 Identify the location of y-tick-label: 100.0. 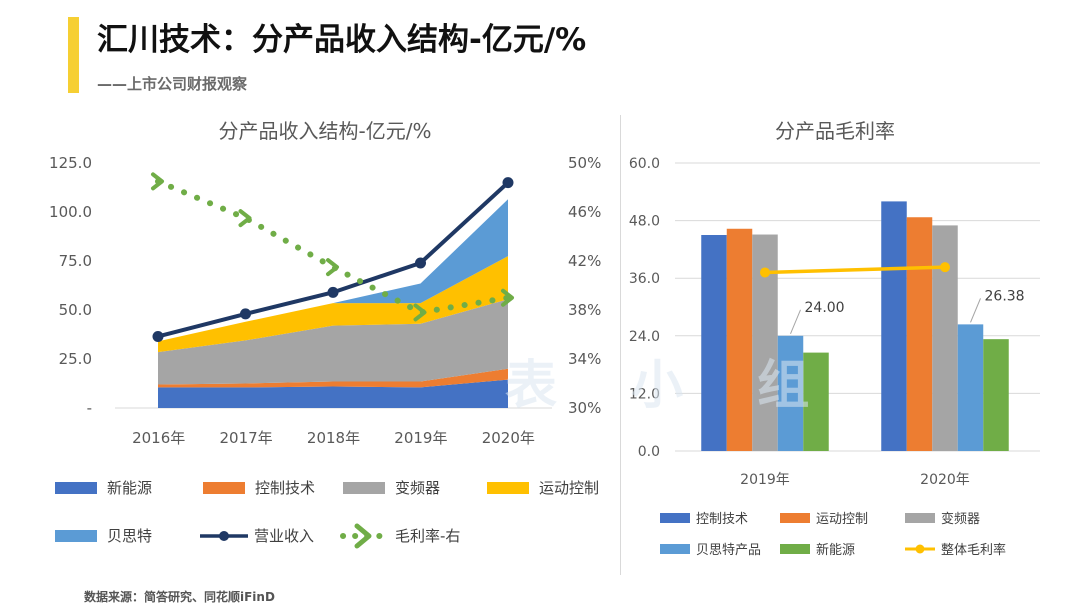
(70, 212).